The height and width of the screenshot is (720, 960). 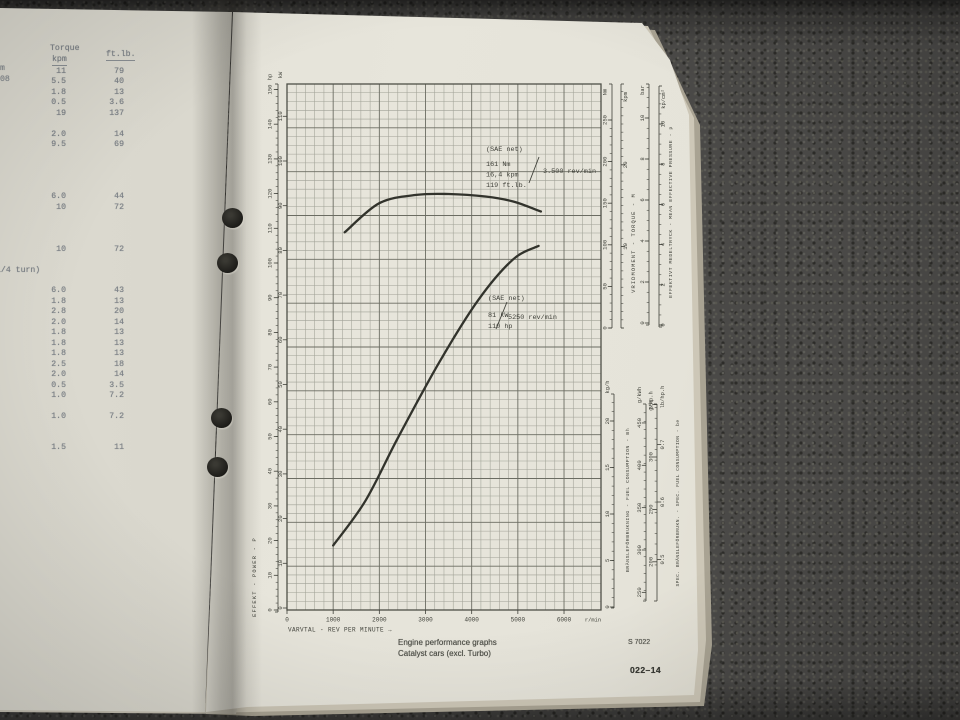 What do you see at coordinates (2, 68) in the screenshot?
I see `cut-off-text-fragment: m` at bounding box center [2, 68].